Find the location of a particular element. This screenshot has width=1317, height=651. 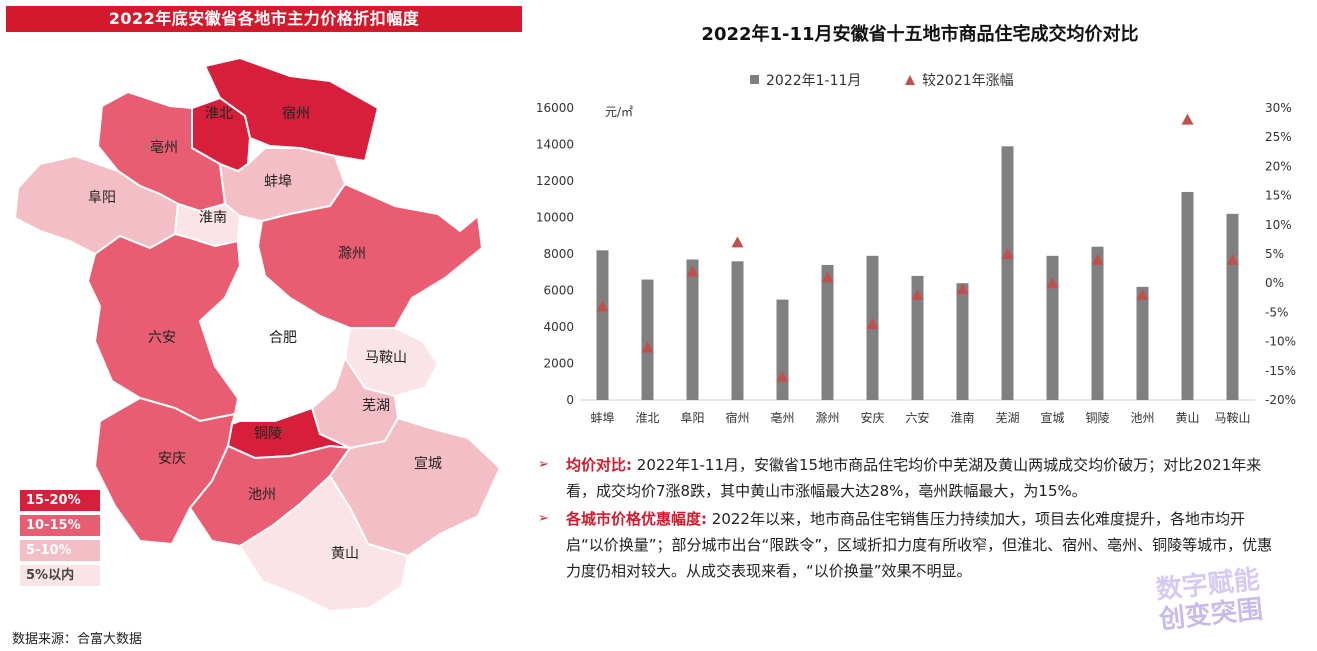

bar-滁州 is located at coordinates (827, 332).